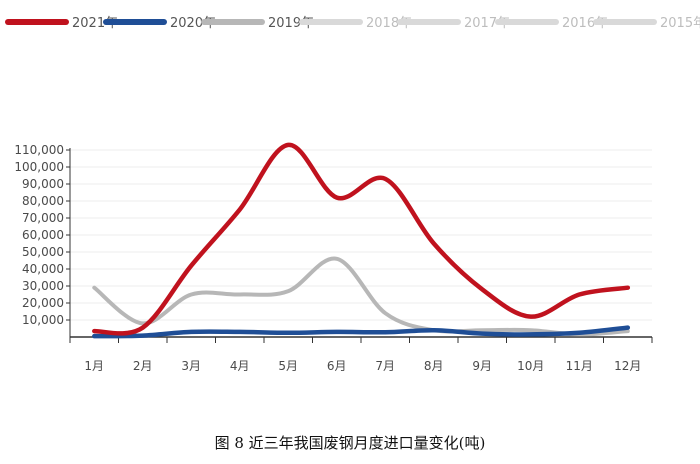 The height and width of the screenshot is (464, 700). What do you see at coordinates (453, 23) in the screenshot?
I see `legend-item: 2017年` at bounding box center [453, 23].